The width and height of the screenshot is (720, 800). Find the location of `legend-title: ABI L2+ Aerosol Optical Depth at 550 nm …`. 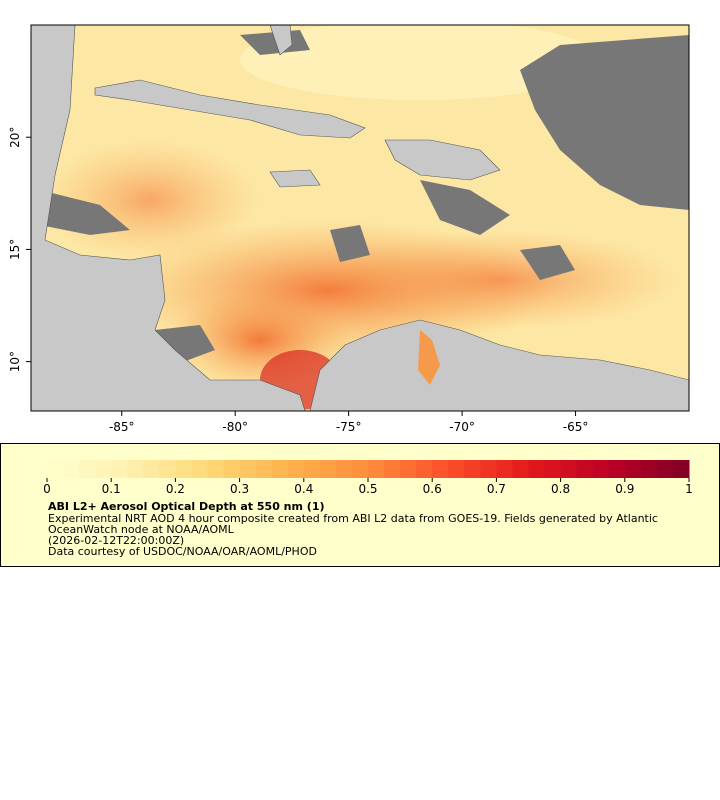

legend-title: ABI L2+ Aerosol Optical Depth at 550 nm … is located at coordinates (186, 506).